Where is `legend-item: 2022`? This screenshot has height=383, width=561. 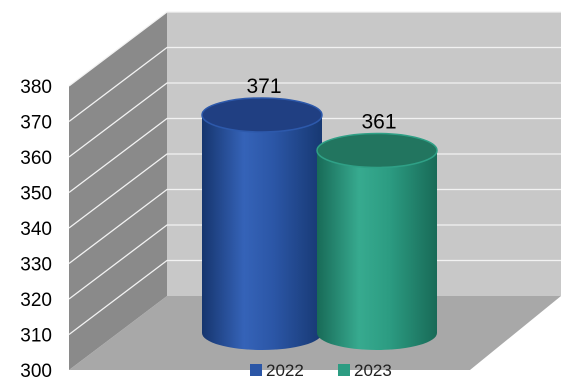
legend-item: 2022 is located at coordinates (277, 370).